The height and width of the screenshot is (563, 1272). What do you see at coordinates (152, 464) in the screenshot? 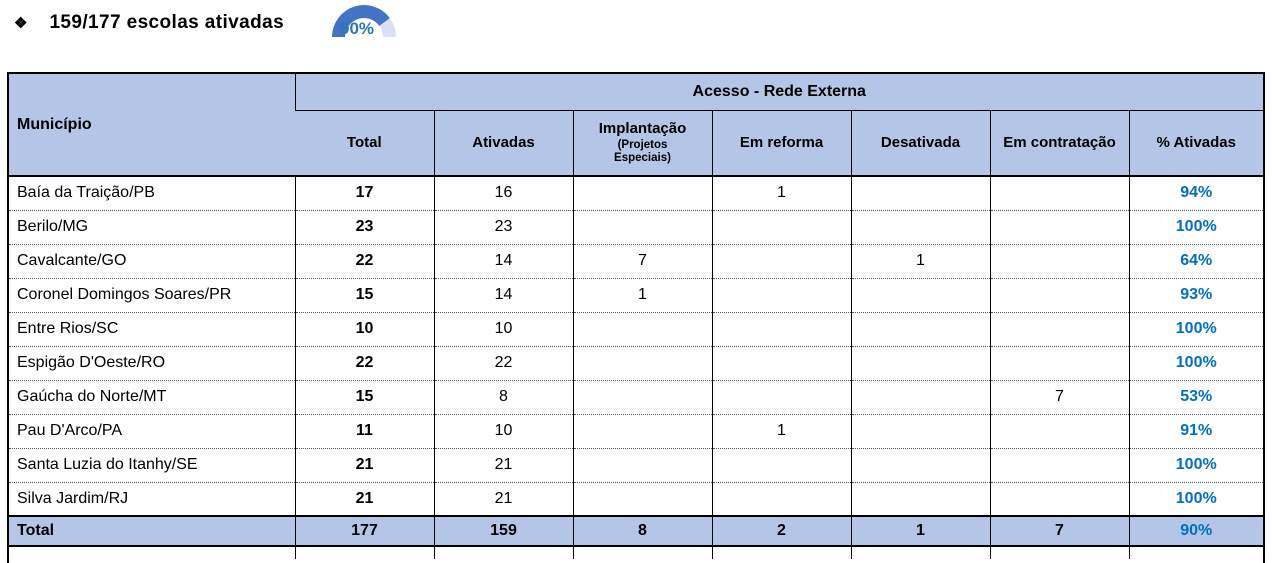
I see `cell-municipio: Santa Luzia do Itanhy/SE` at bounding box center [152, 464].